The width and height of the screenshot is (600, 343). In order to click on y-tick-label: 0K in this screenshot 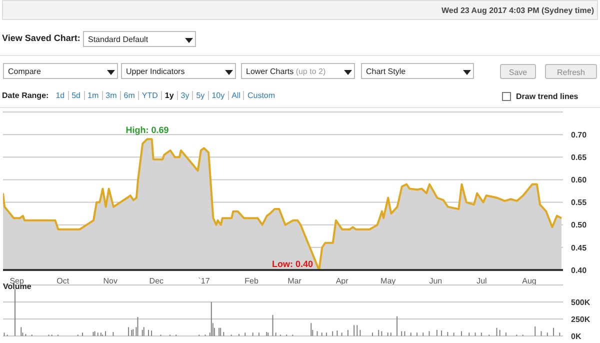, I will do `click(576, 336)`.